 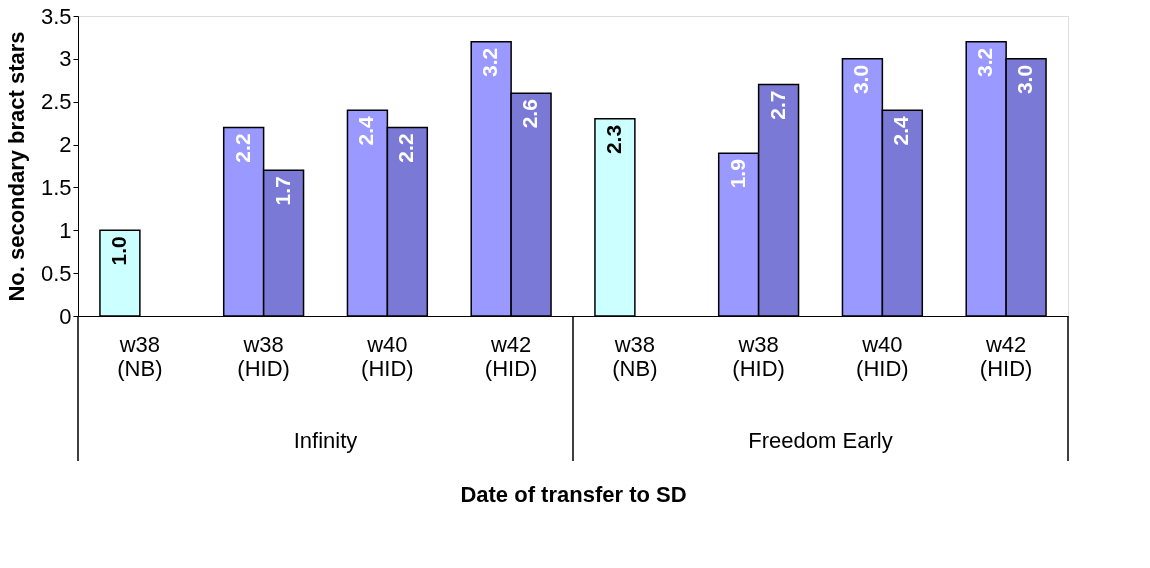 What do you see at coordinates (65, 316) in the screenshot?
I see `y-tick-label: 0` at bounding box center [65, 316].